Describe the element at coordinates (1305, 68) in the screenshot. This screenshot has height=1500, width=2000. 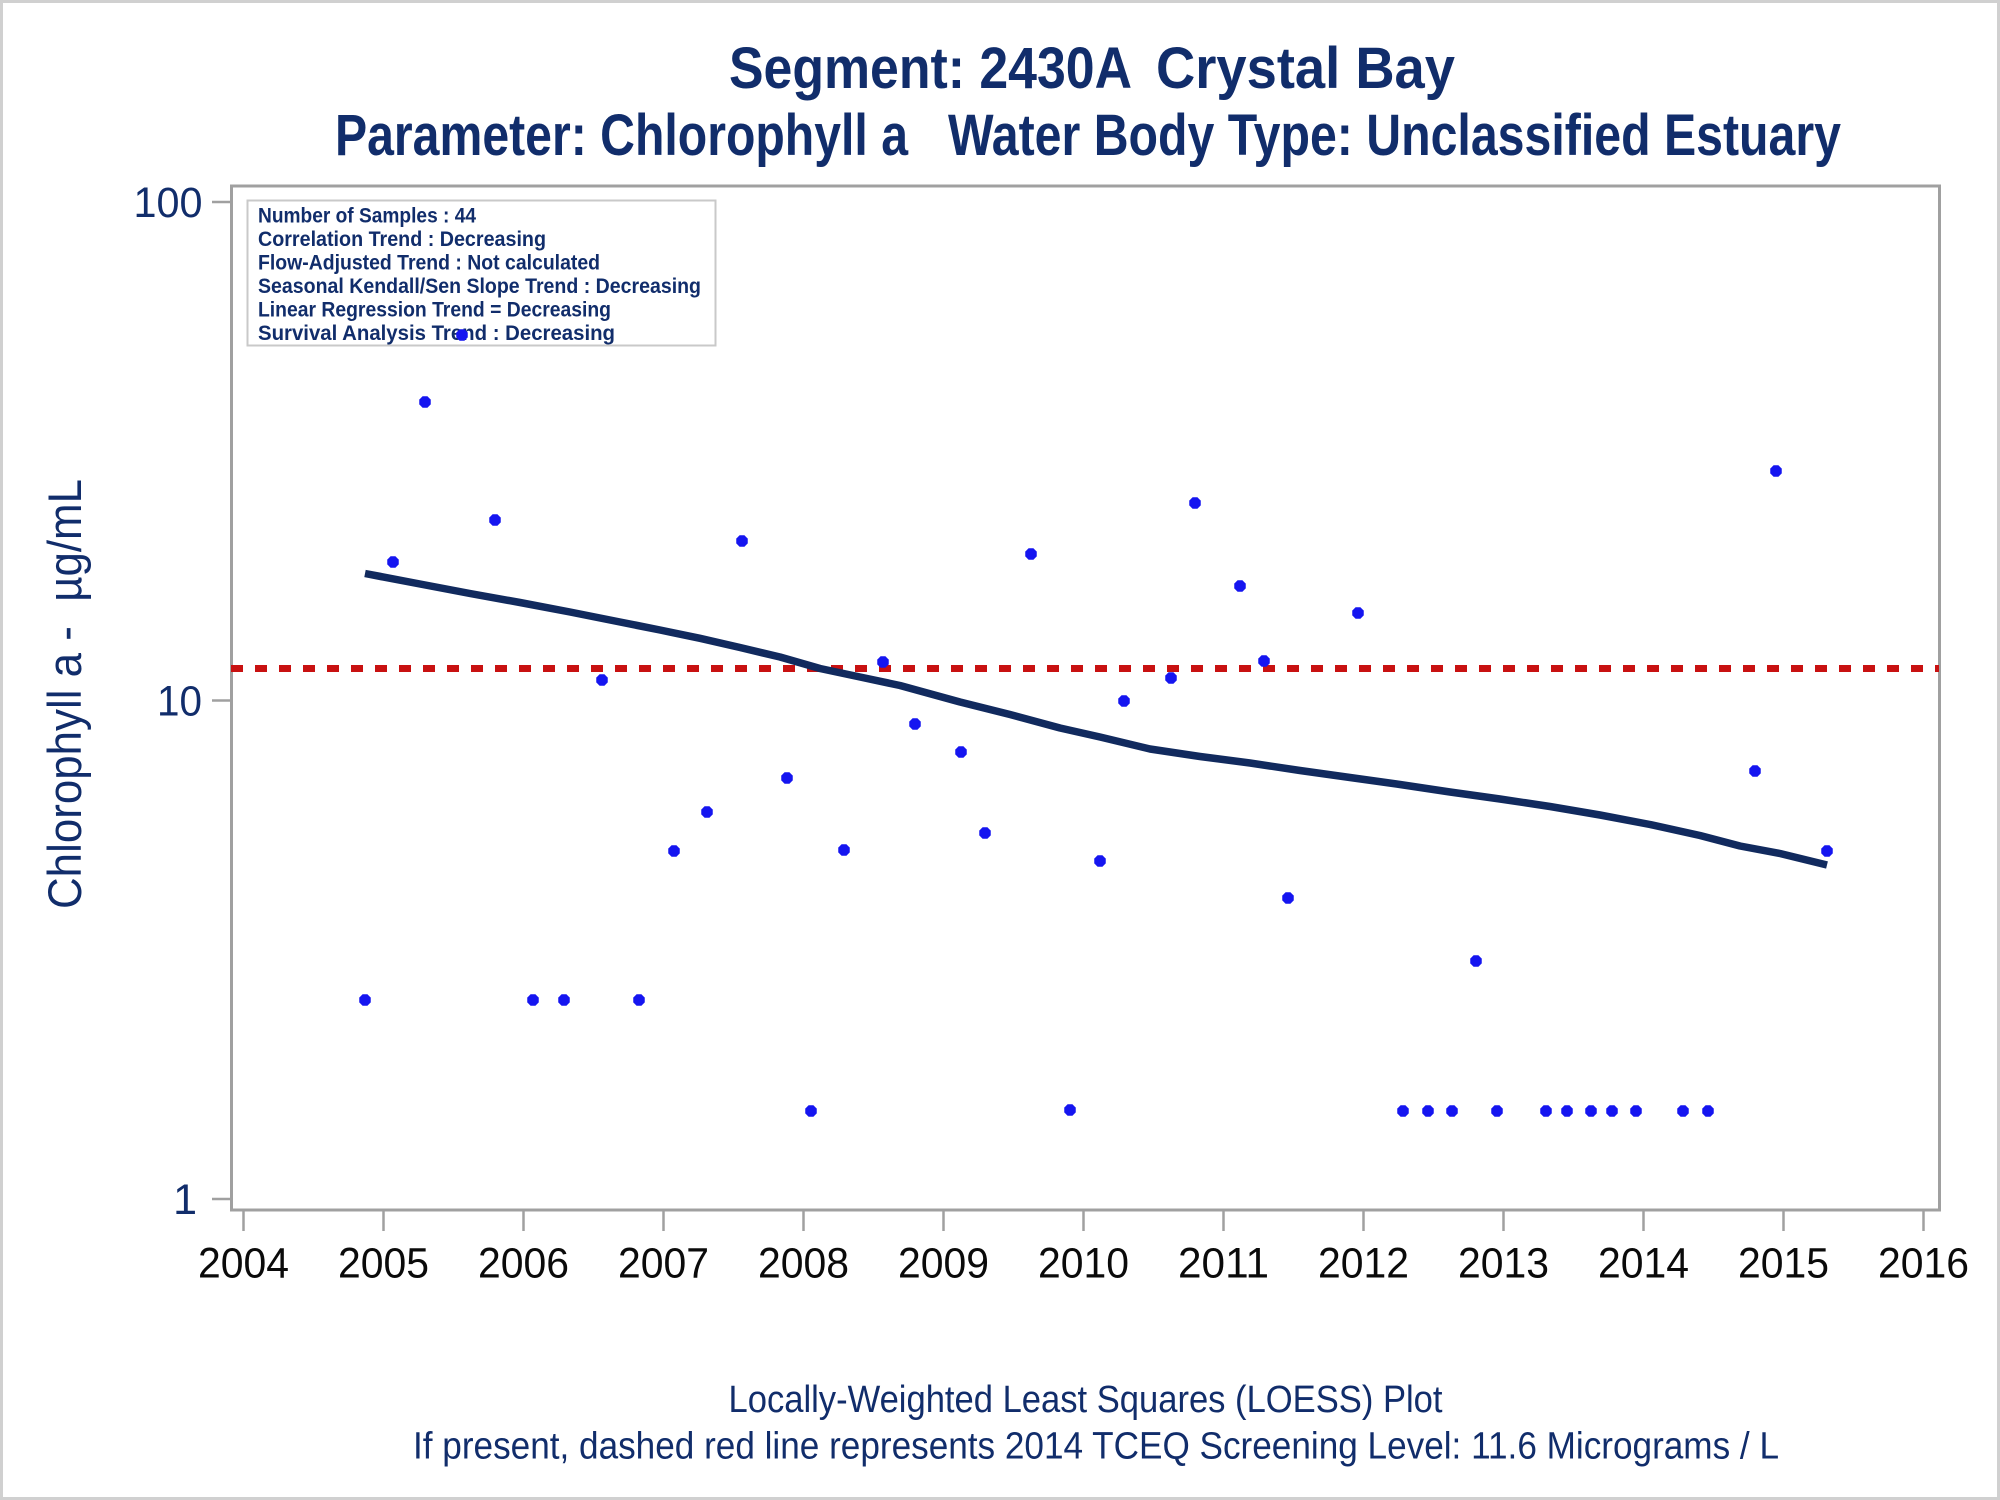
I see `svg-text: Crystal Bay` at that location.